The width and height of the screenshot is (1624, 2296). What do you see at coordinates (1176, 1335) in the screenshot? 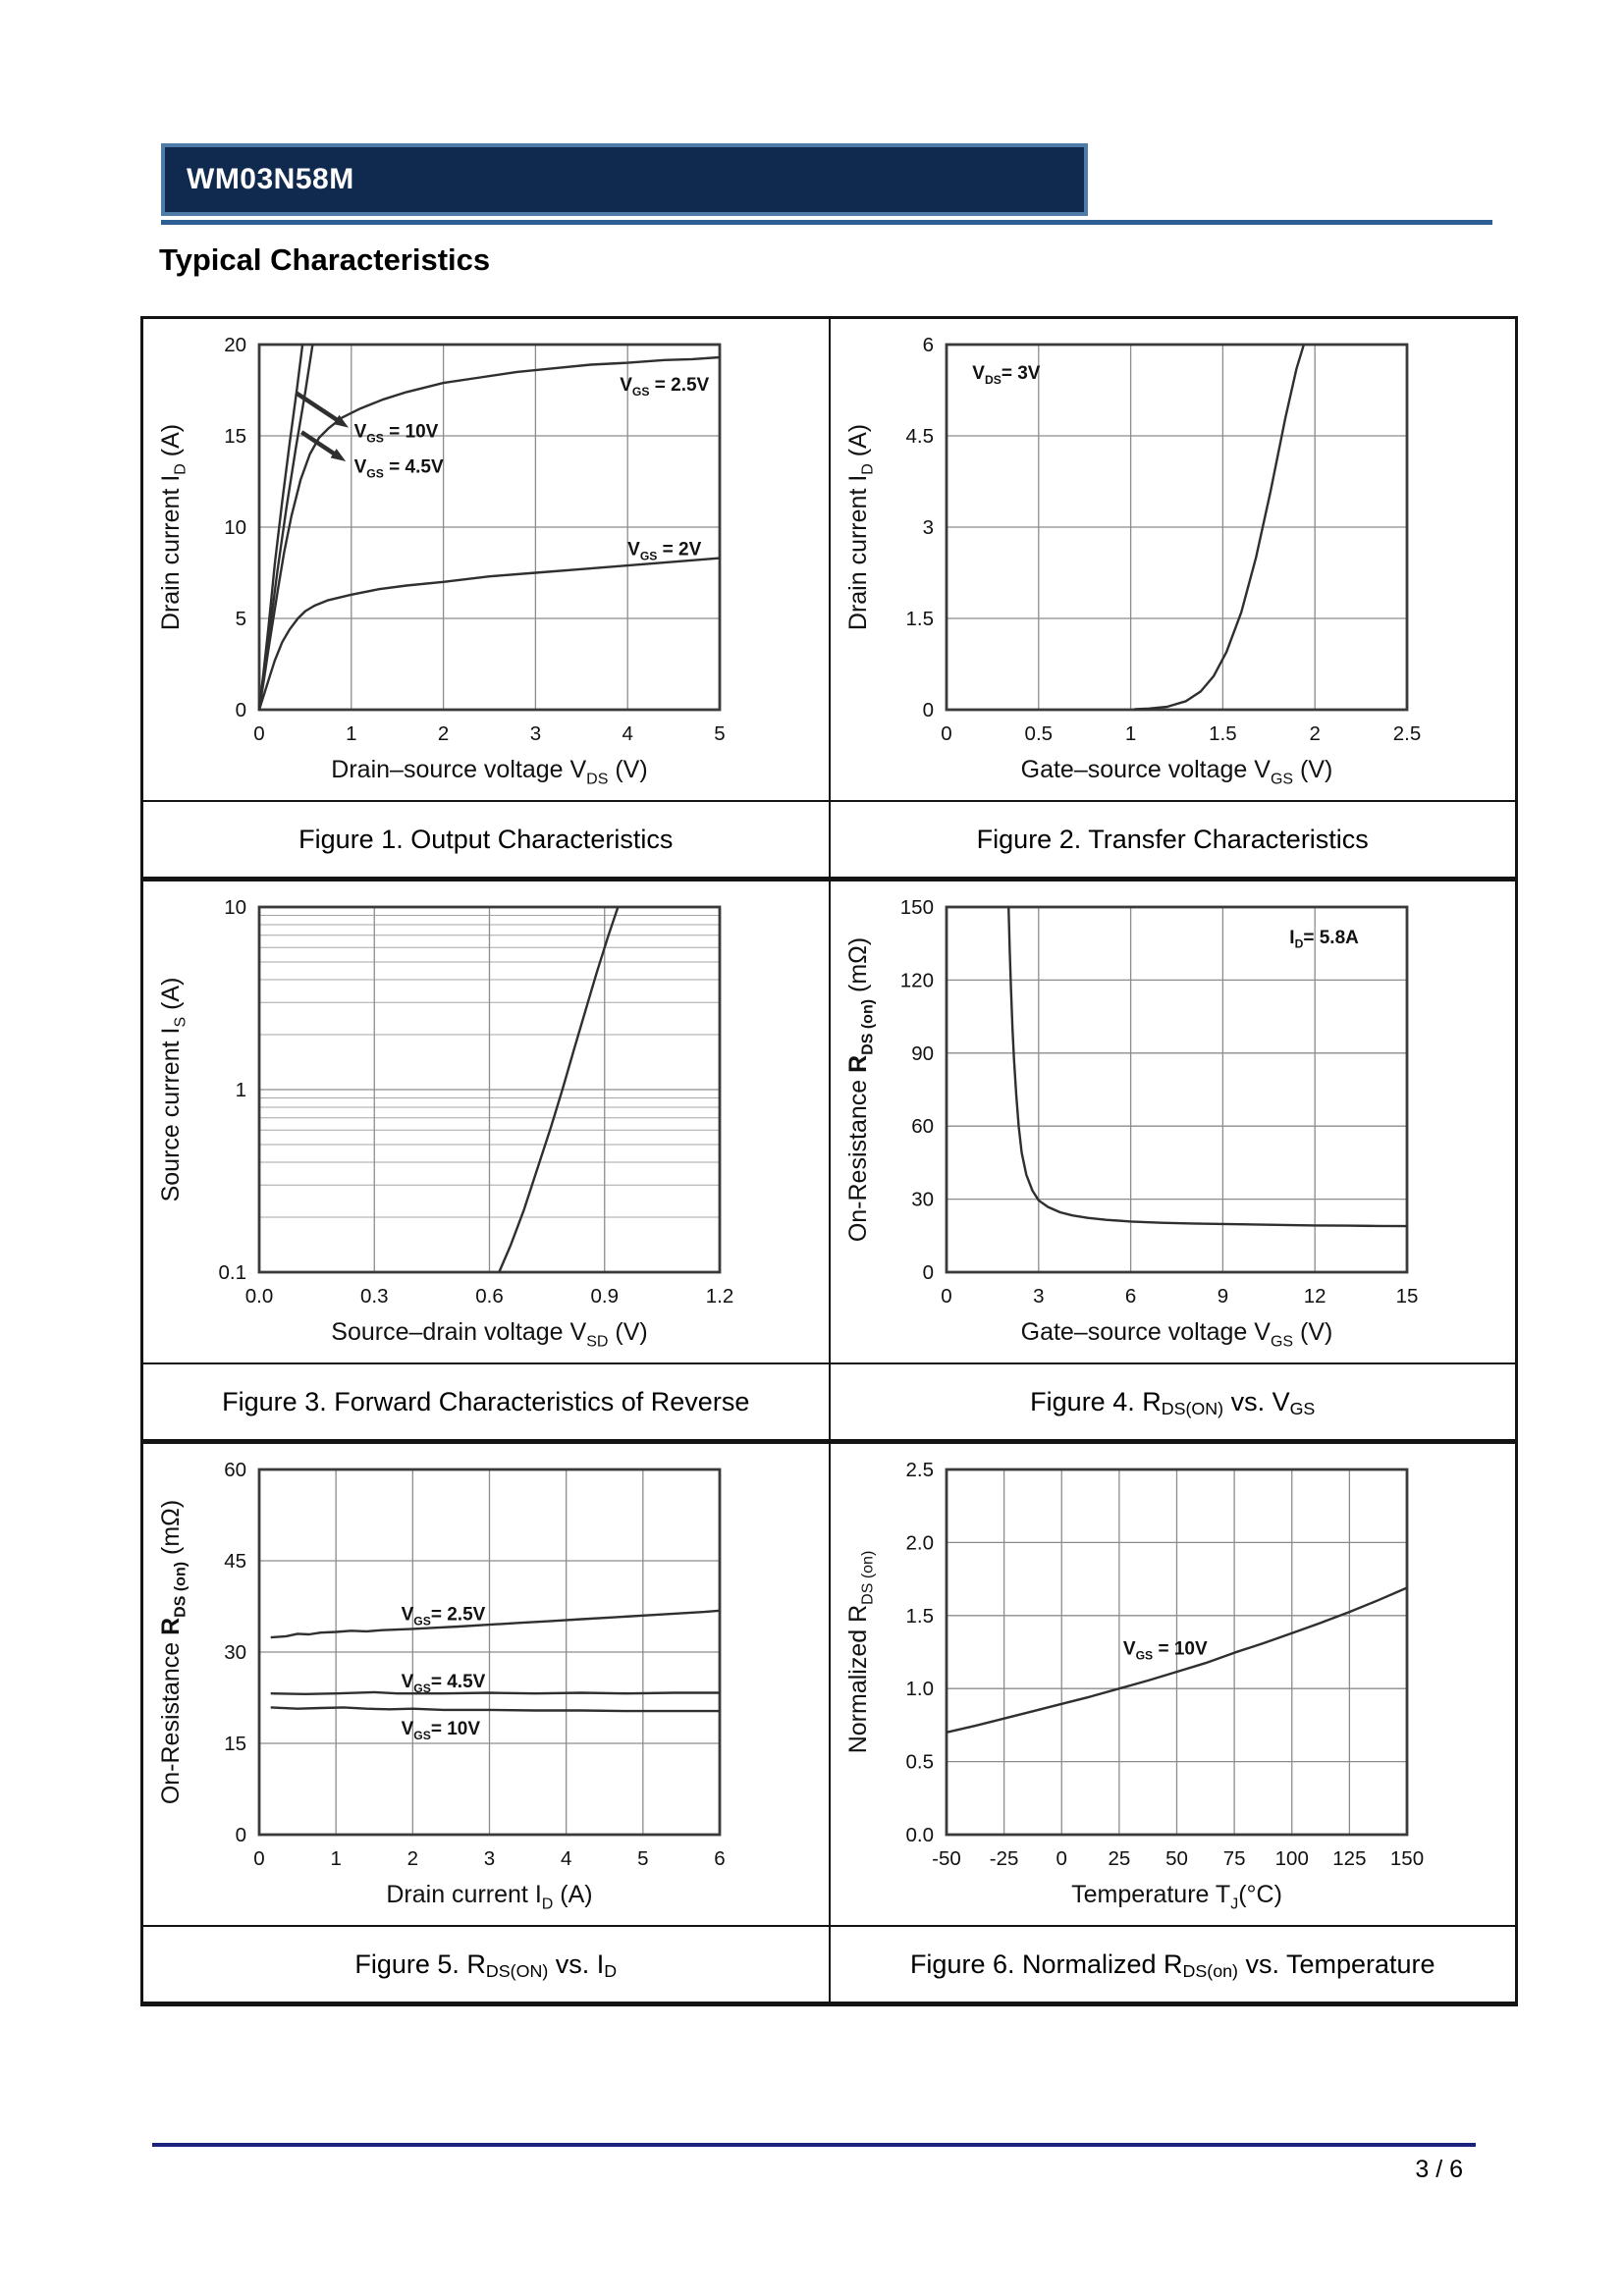
I see `x-axis-label: Gate–source voltage VGS (V)` at bounding box center [1176, 1335].